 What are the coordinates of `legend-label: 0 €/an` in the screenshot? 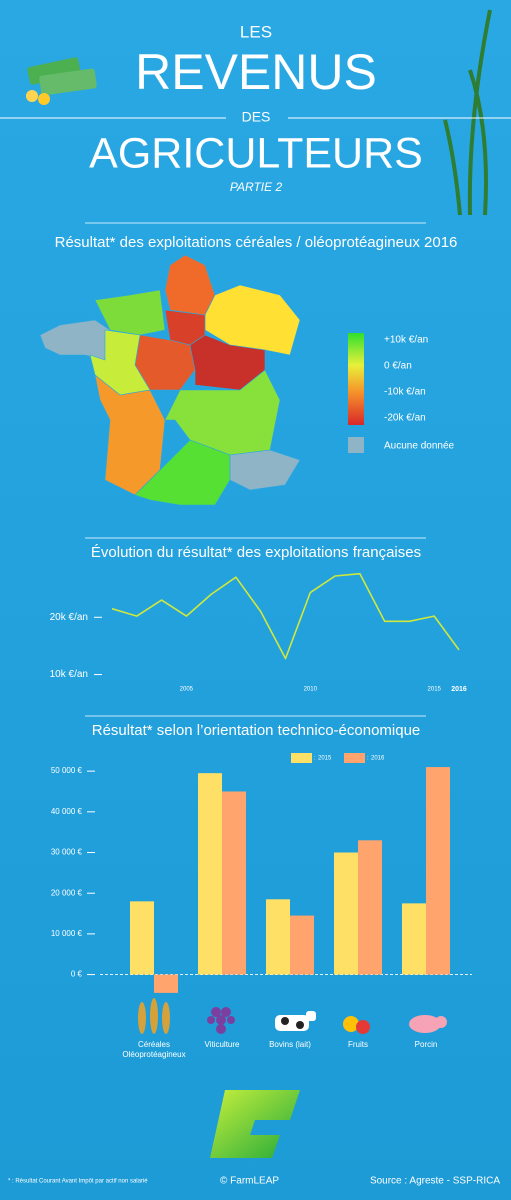 It's located at (398, 366).